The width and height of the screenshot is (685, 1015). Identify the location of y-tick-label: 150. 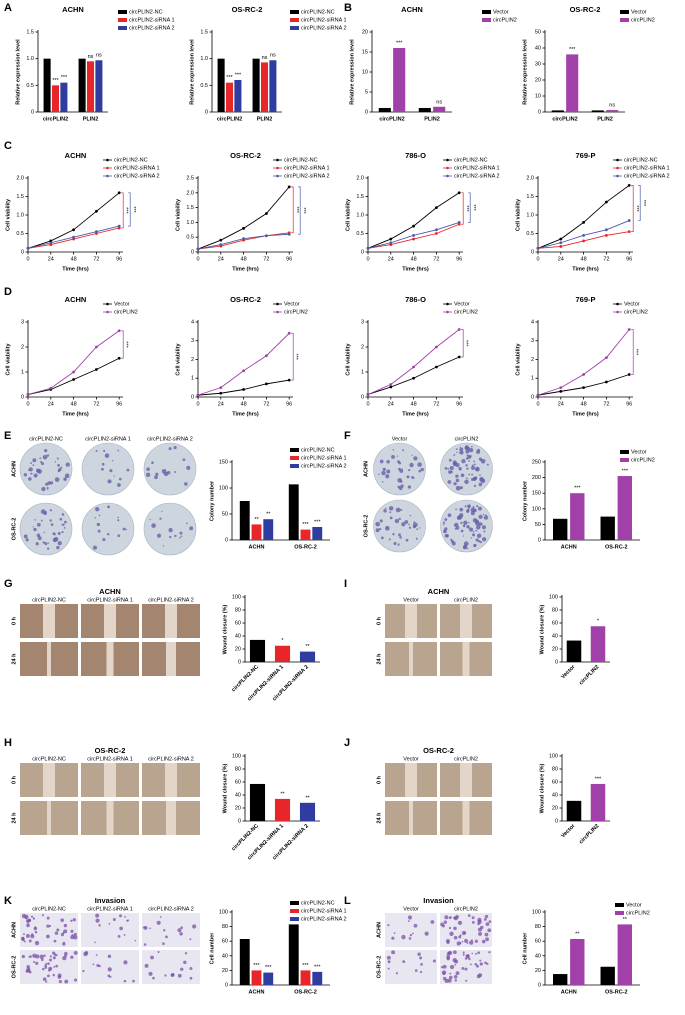
(223, 462).